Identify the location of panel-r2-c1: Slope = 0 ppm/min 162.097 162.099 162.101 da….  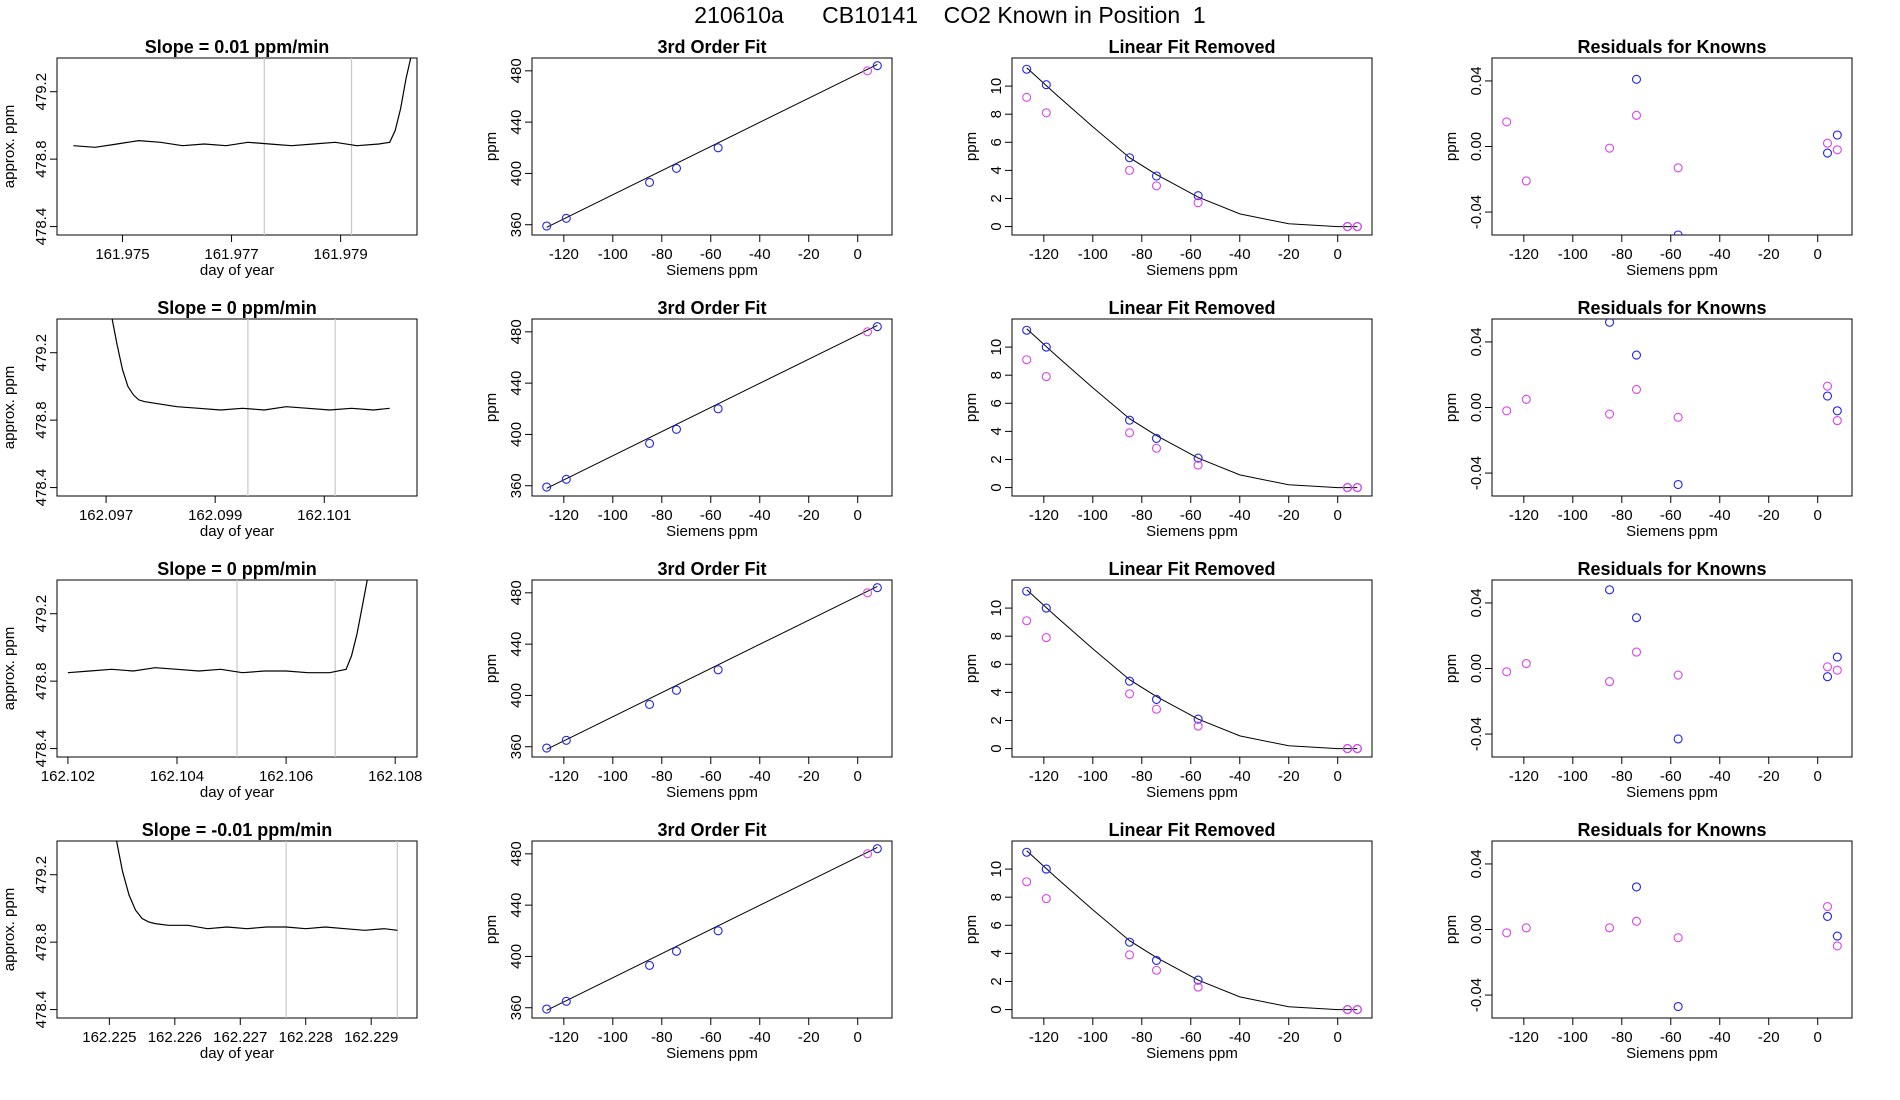
(209, 419).